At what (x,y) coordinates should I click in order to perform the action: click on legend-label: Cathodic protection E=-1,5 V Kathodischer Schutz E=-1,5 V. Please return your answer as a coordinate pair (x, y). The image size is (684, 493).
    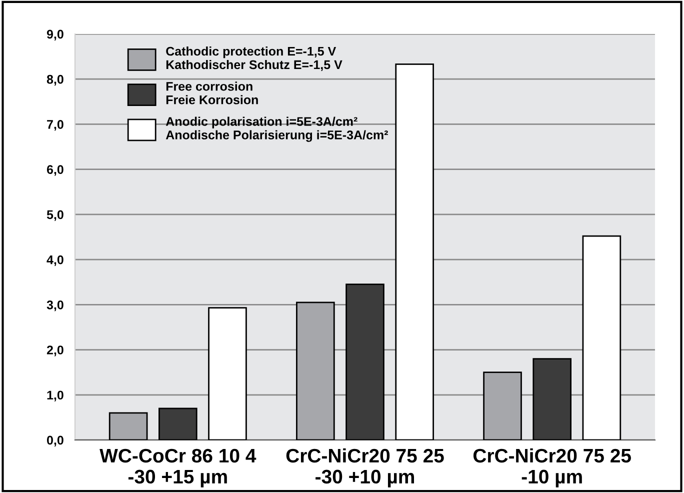
    Looking at the image, I should click on (254, 58).